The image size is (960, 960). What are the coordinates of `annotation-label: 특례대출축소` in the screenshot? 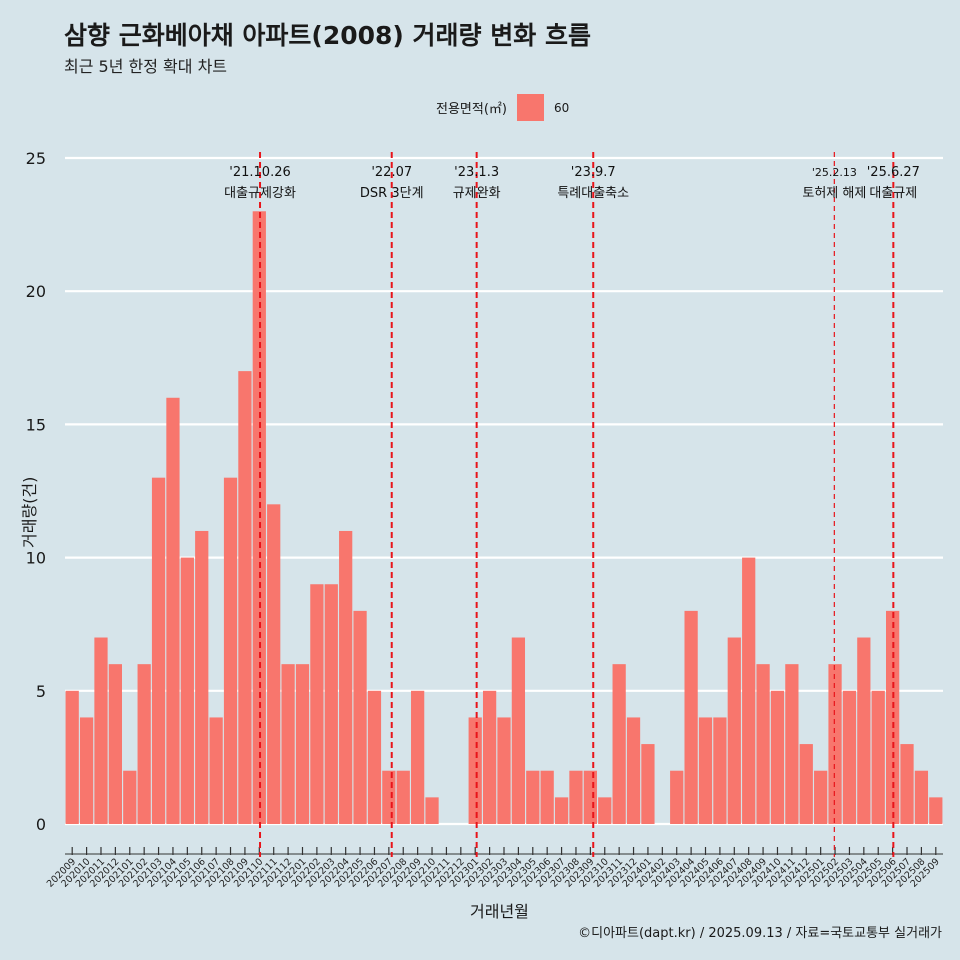 It's located at (593, 193).